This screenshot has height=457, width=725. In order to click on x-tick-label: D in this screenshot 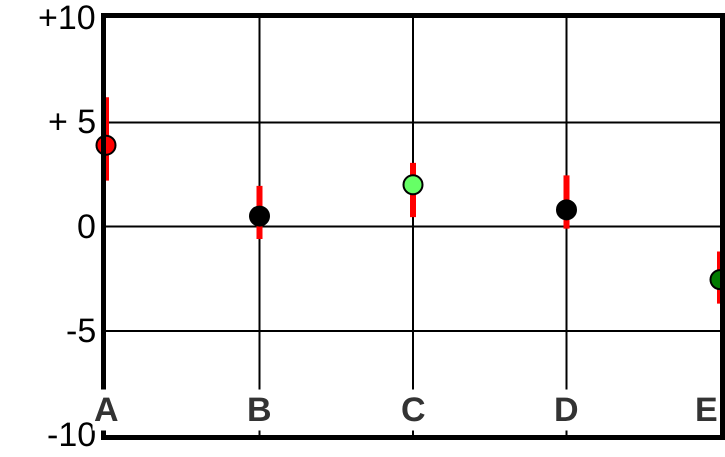, I will do `click(566, 410)`.